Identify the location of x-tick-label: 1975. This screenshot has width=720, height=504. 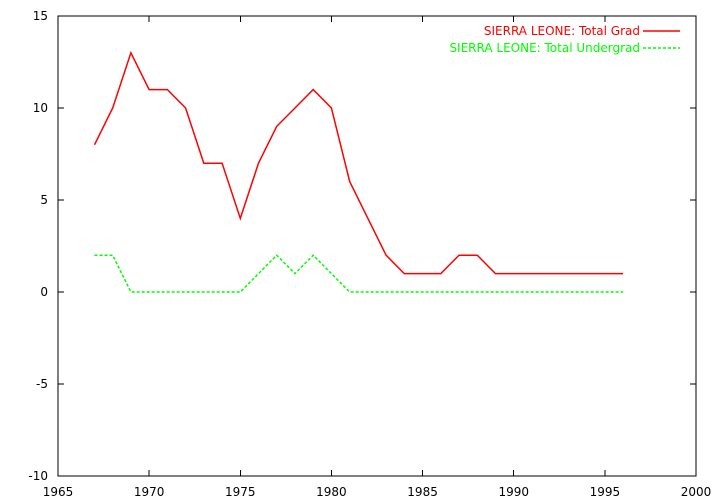
(240, 492).